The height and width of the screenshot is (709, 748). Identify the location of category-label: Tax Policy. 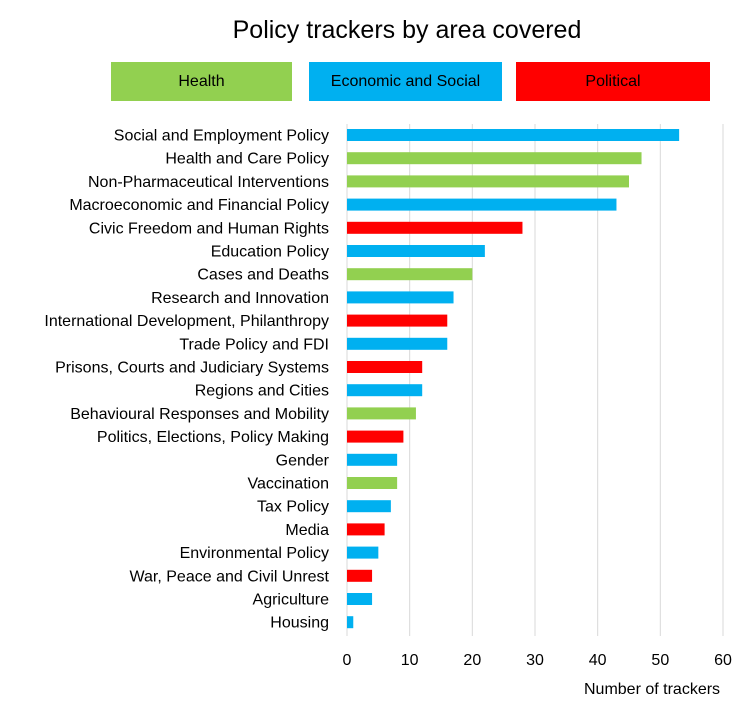
(293, 507).